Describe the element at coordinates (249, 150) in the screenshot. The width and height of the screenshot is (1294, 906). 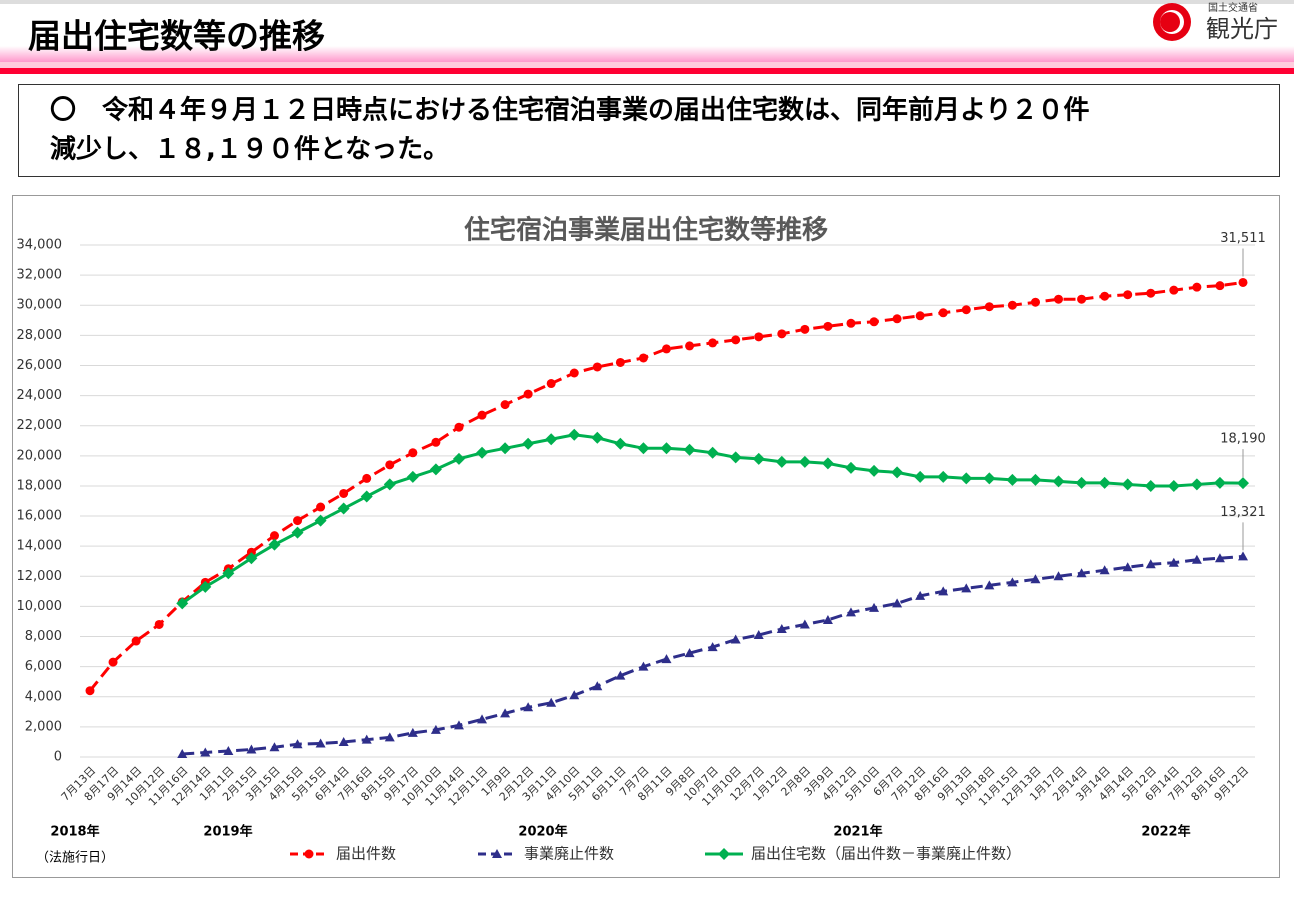
I see `summary-line: 減少し、１８,１９０件となった。` at that location.